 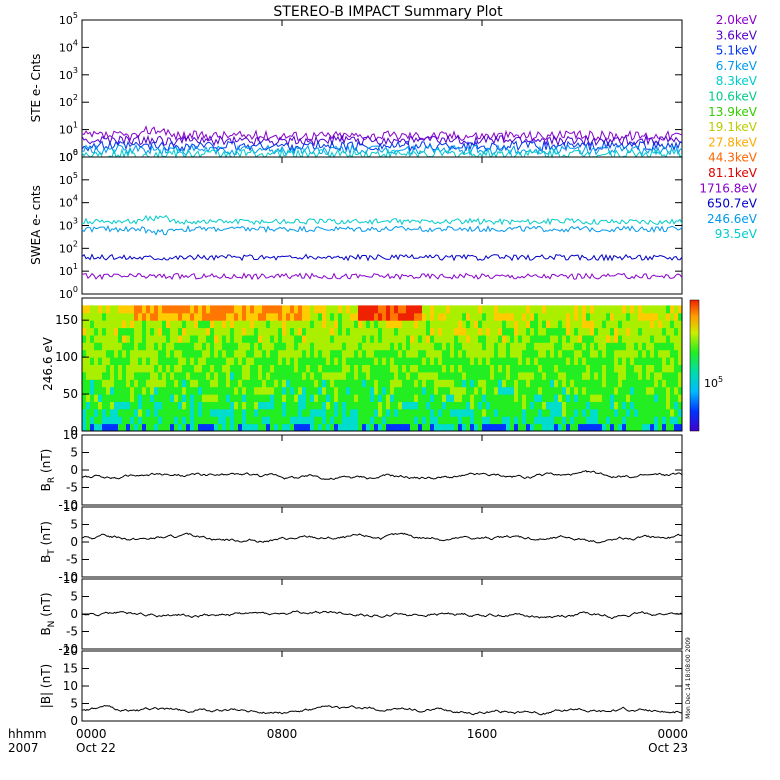 What do you see at coordinates (74, 470) in the screenshot?
I see `mag-y-tick-label: 0` at bounding box center [74, 470].